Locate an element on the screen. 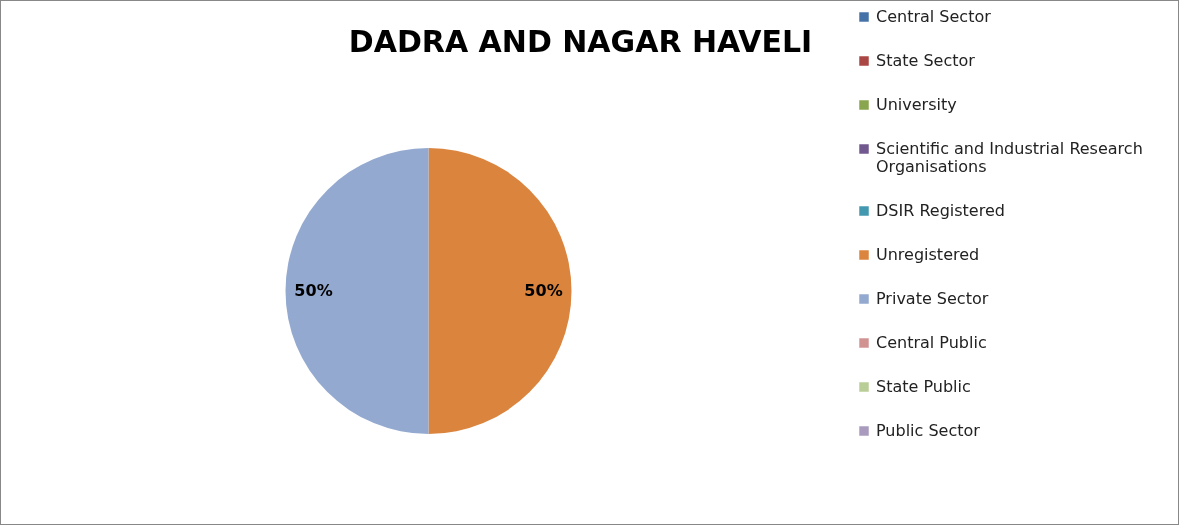  legend-label: Central Public is located at coordinates (931, 342).